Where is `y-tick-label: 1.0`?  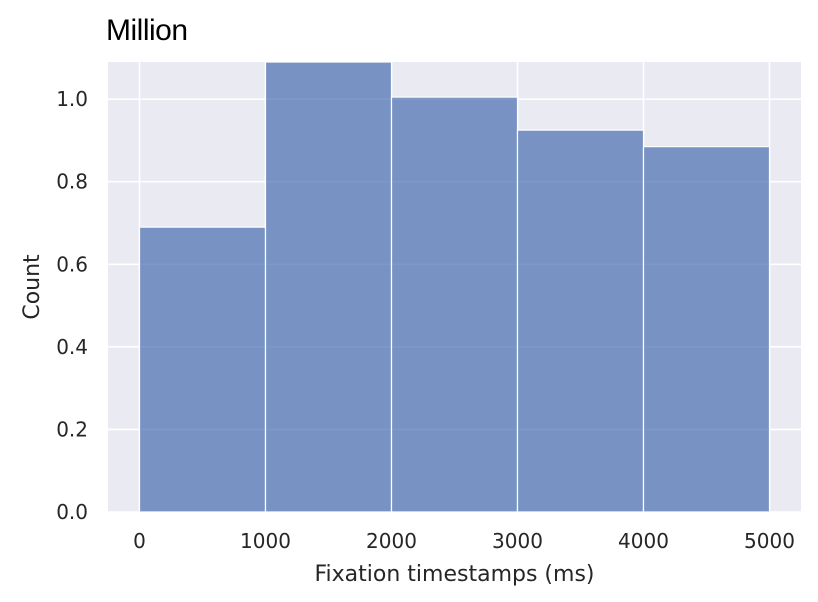
y-tick-label: 1.0 is located at coordinates (72, 99).